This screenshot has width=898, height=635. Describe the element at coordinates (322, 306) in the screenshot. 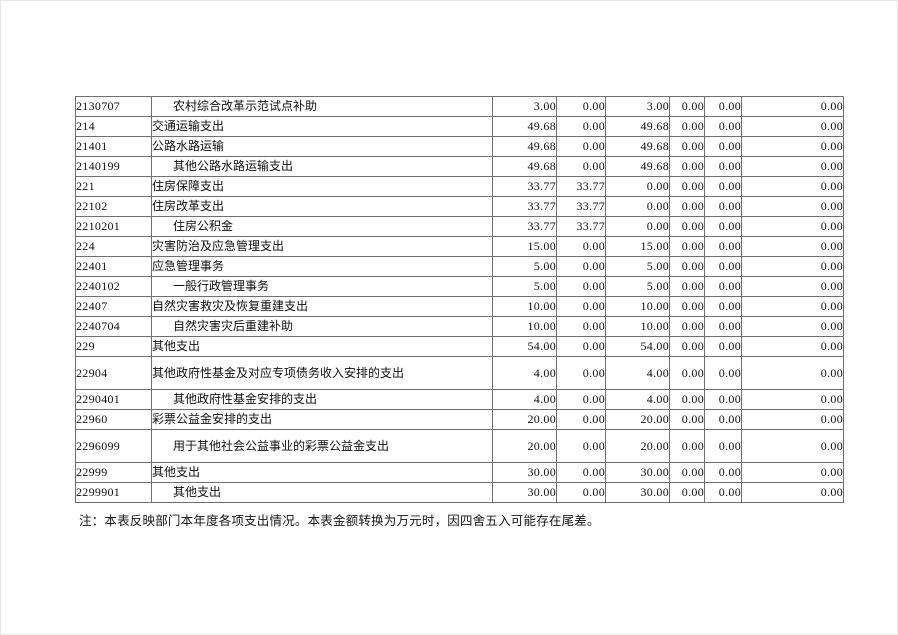

I see `name-cell: 自然灾害救灾及恢复重建支出` at that location.